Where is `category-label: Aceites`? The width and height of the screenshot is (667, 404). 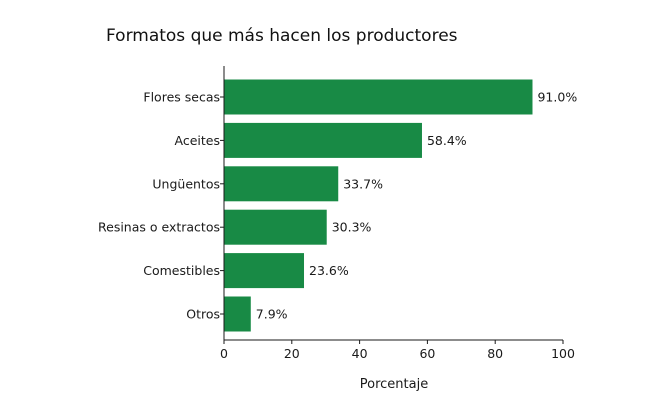 category-label: Aceites is located at coordinates (197, 140).